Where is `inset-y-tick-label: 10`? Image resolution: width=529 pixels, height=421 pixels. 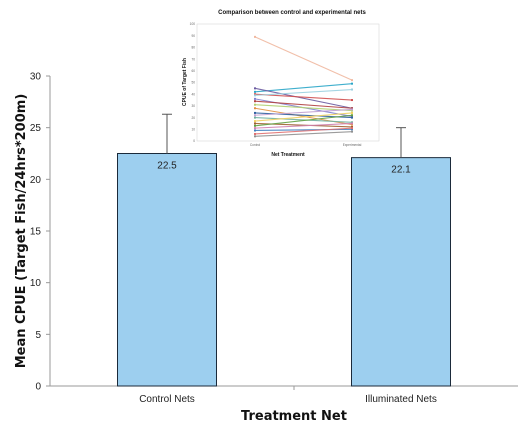 inset-y-tick-label: 10 is located at coordinates (193, 130).